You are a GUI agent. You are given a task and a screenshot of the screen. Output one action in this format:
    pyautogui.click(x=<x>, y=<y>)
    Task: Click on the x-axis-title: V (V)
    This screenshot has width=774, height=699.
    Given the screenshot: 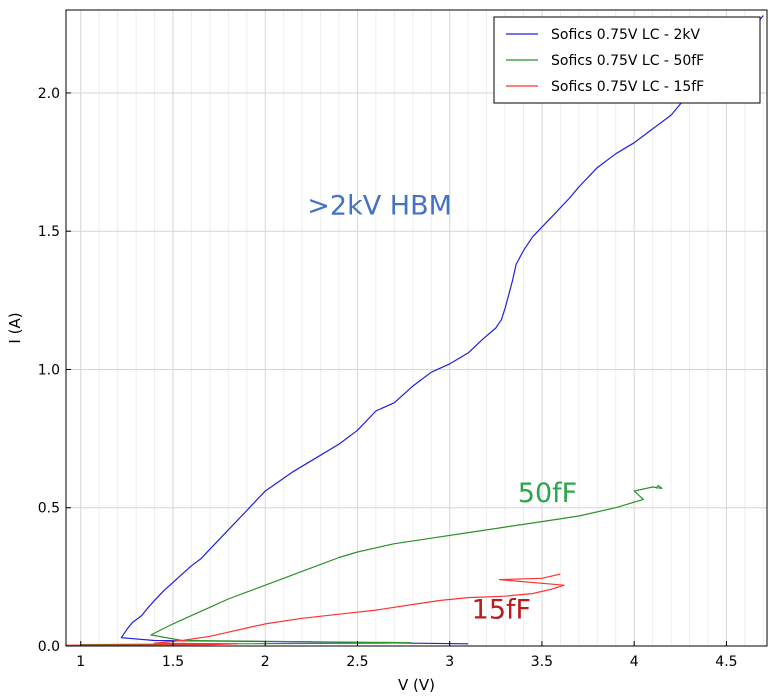 What is the action you would take?
    pyautogui.click(x=416, y=685)
    